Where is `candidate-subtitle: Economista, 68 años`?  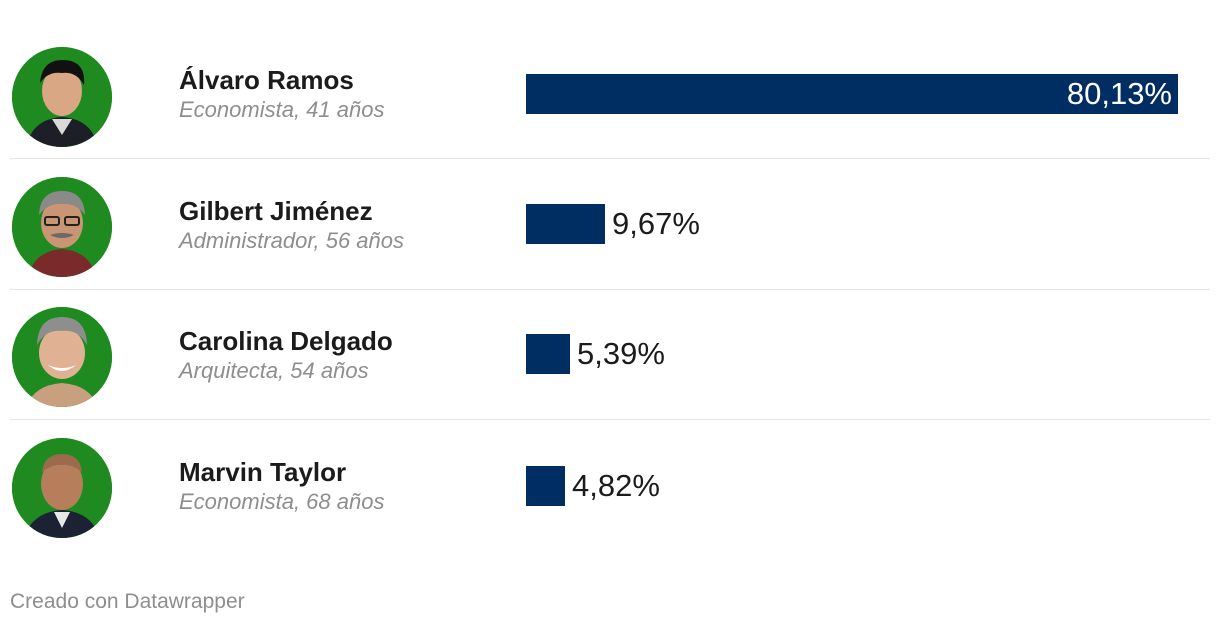 candidate-subtitle: Economista, 68 años is located at coordinates (282, 501).